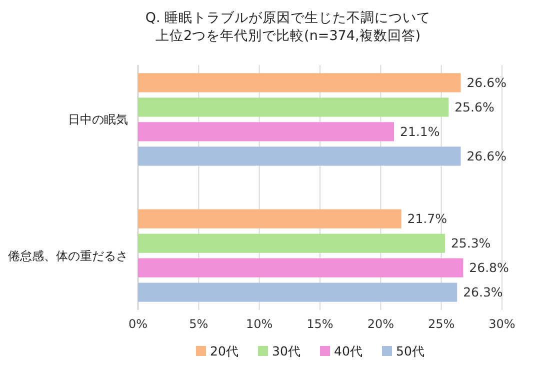 Image resolution: width=536 pixels, height=375 pixels. Describe the element at coordinates (502, 324) in the screenshot. I see `x-tick-label: 30%` at that location.